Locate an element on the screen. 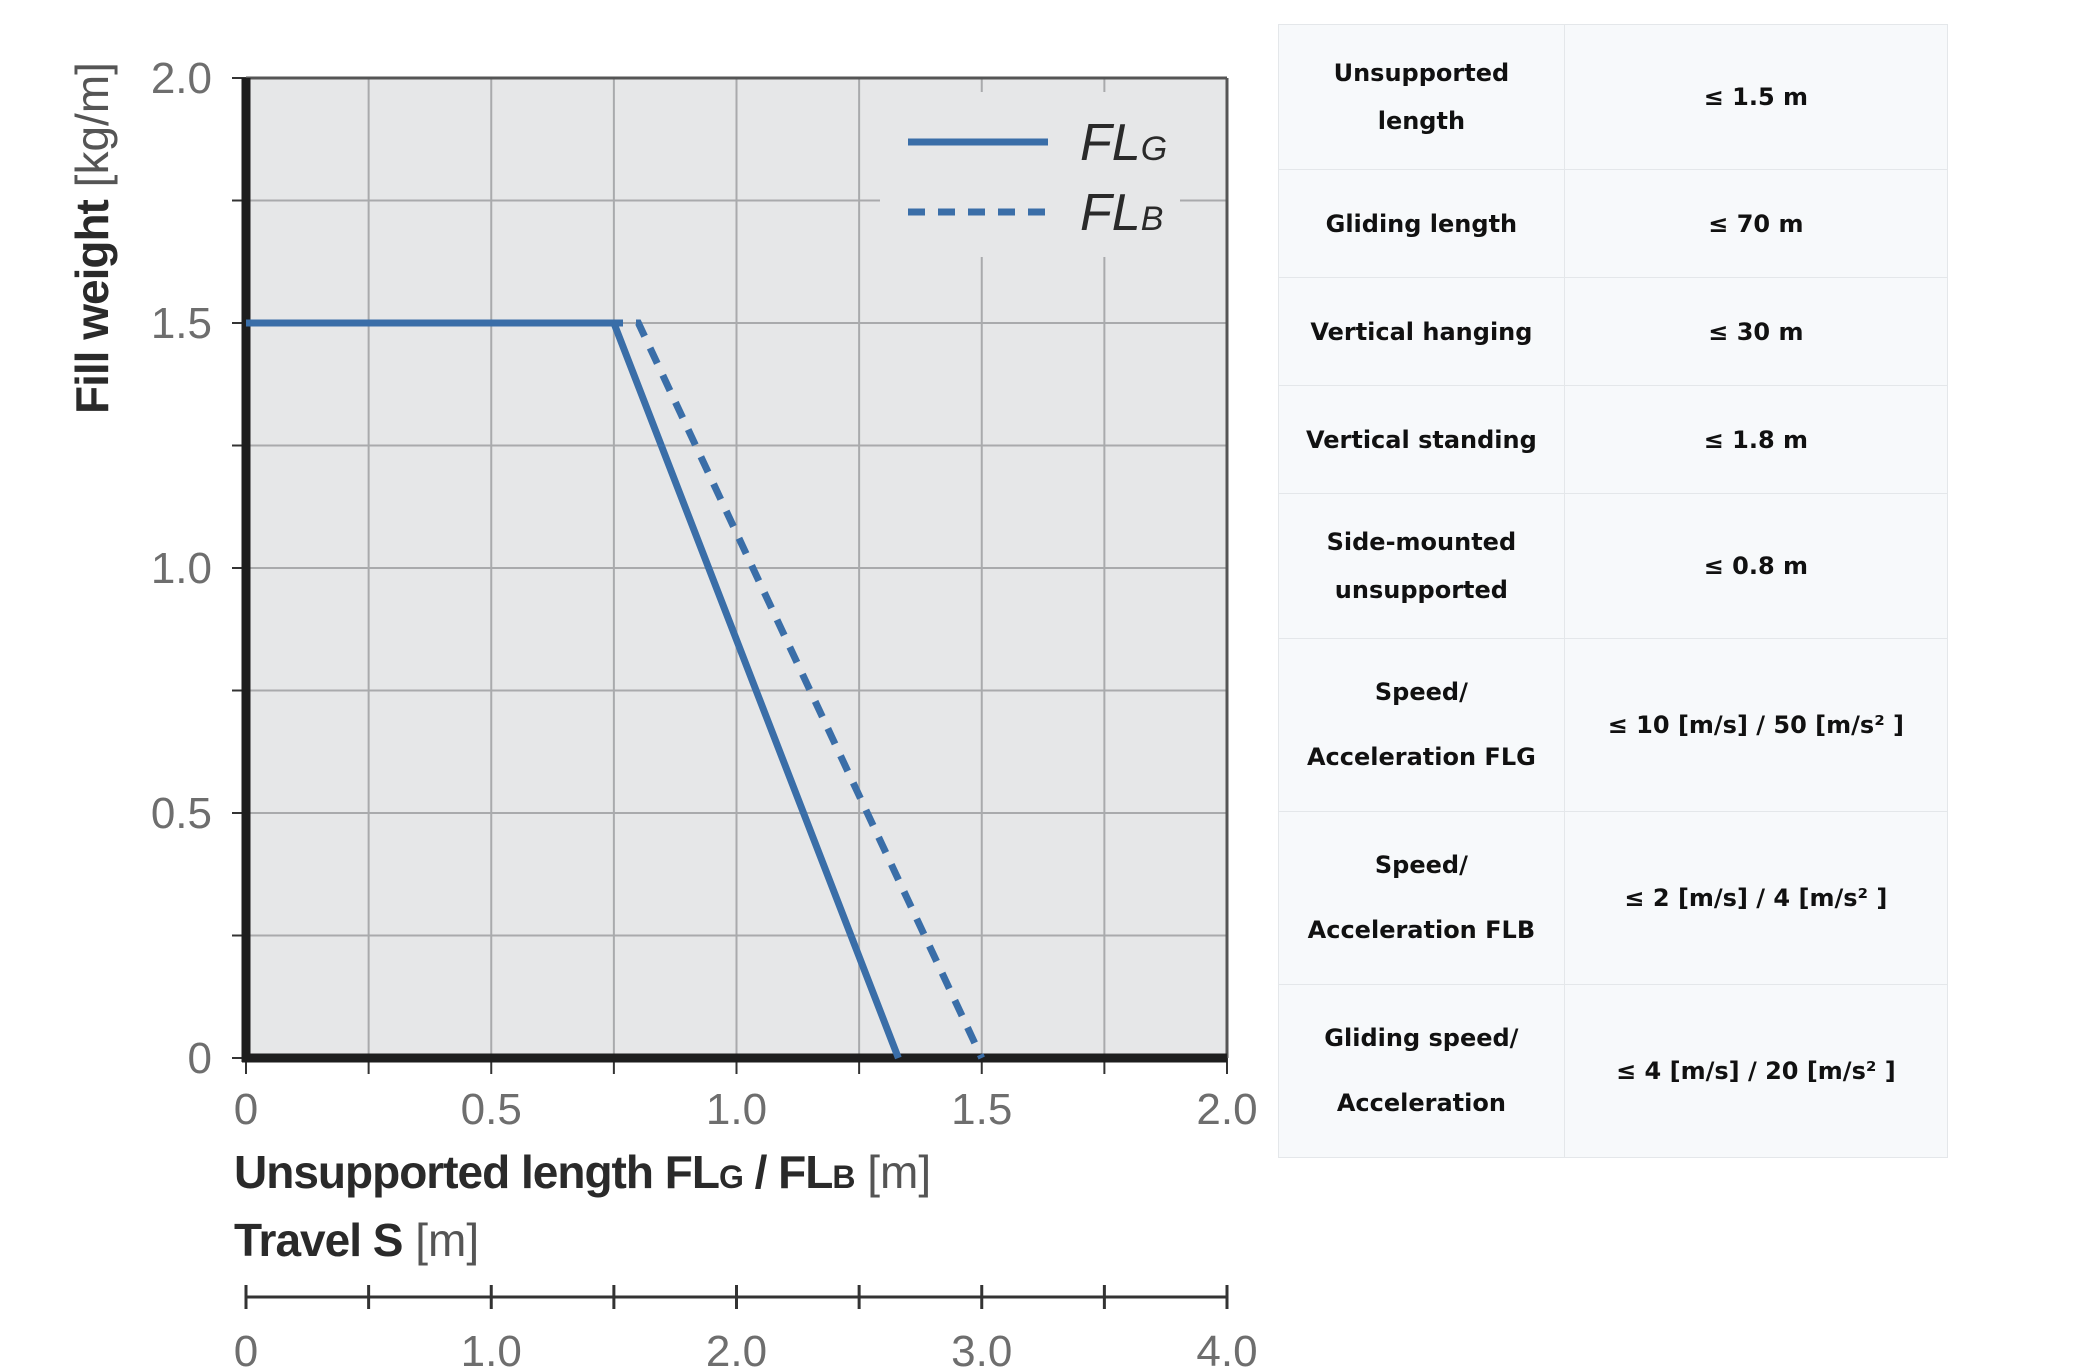  x-tick-label: 2.0 is located at coordinates (1226, 1109).